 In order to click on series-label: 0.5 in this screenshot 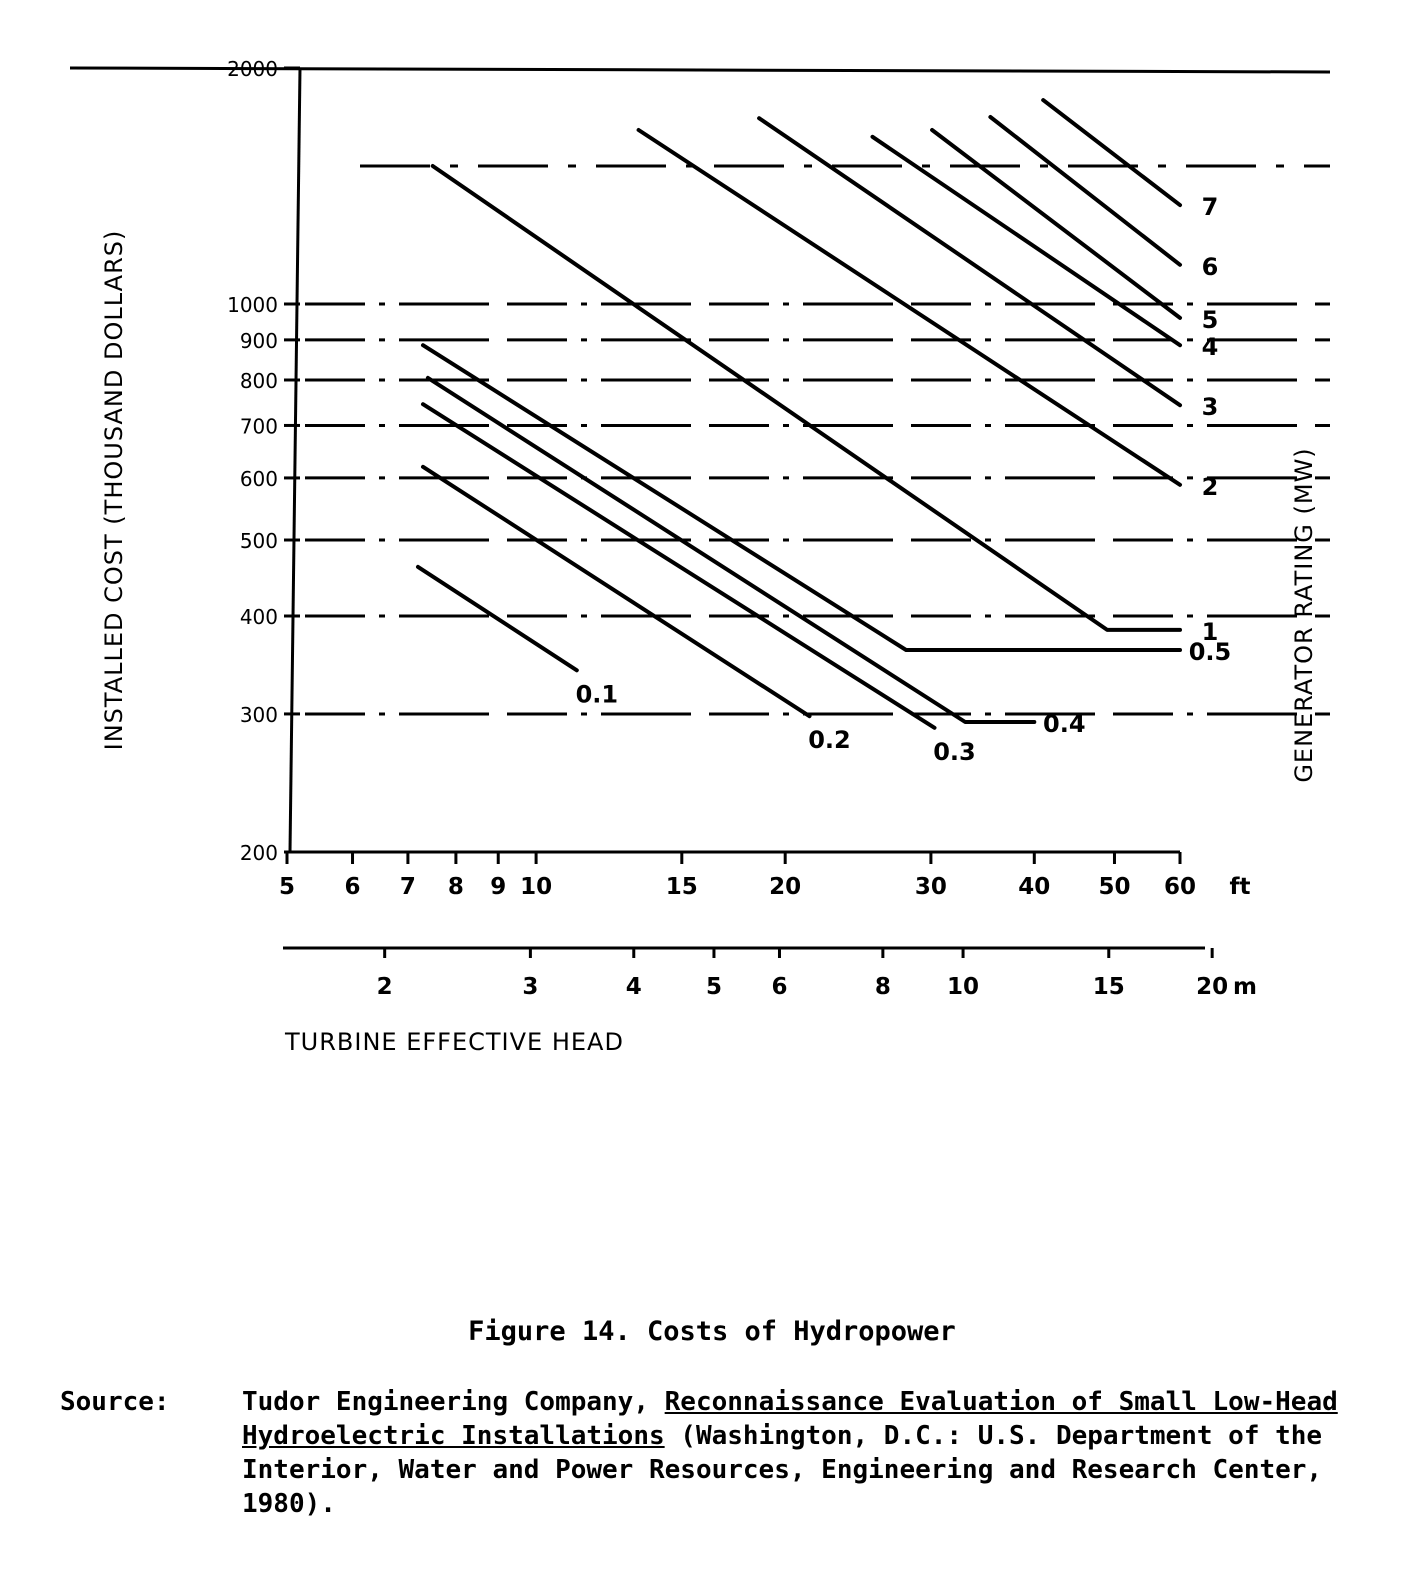, I will do `click(1210, 652)`.